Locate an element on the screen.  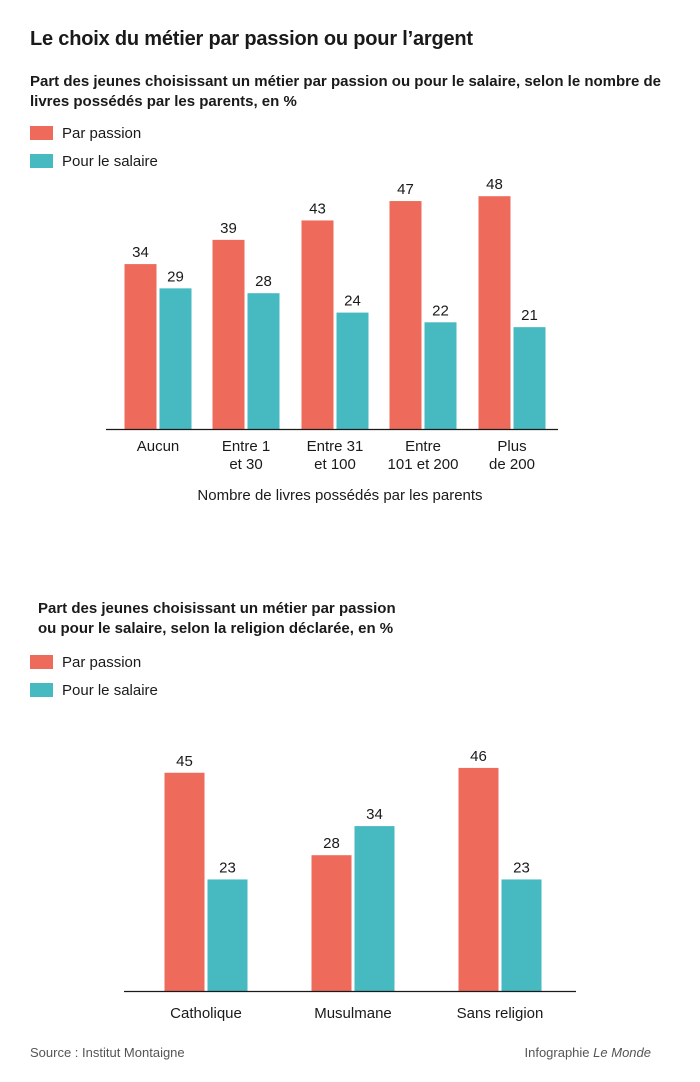
chart2-legend: Par passion Pour le salaire is located at coordinates (94, 676).